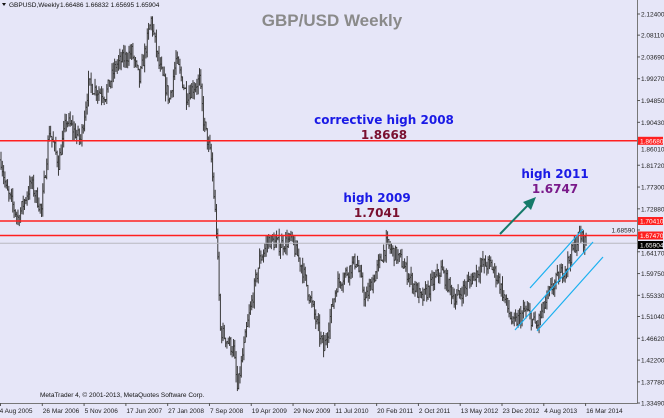  What do you see at coordinates (556, 258) in the screenshot?
I see `channel-upper-line` at bounding box center [556, 258].